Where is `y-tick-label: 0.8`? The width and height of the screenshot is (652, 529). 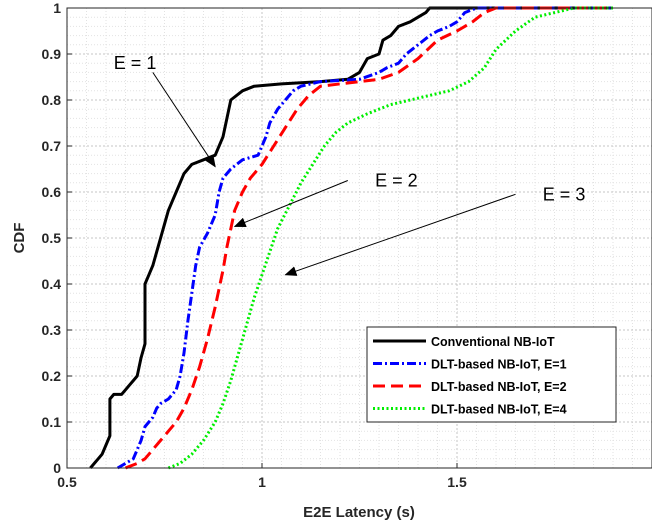
y-tick-label: 0.8 is located at coordinates (52, 100).